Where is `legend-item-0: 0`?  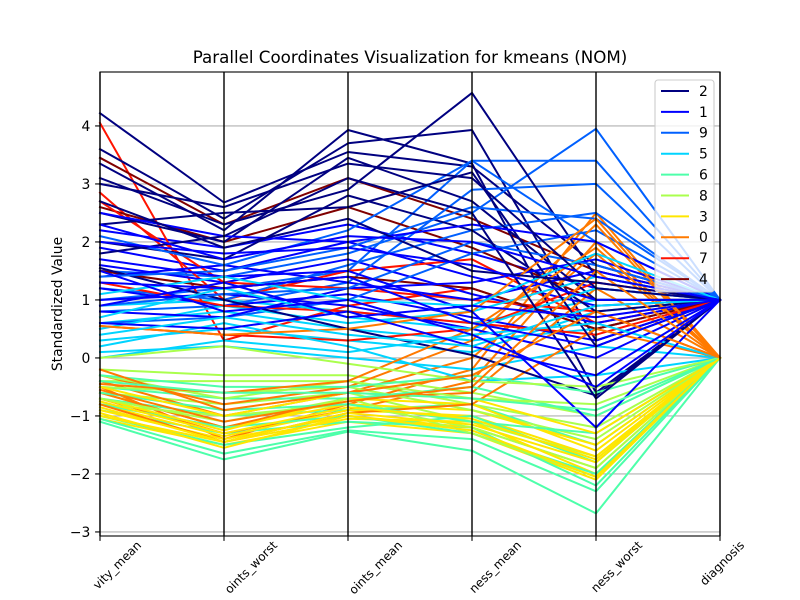 legend-item-0: 0 is located at coordinates (684, 238).